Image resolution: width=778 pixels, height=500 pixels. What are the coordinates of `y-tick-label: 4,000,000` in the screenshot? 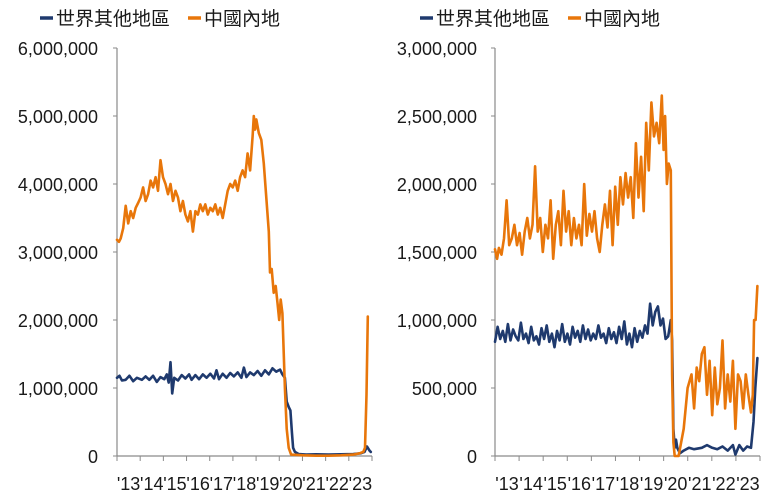 It's located at (58, 185).